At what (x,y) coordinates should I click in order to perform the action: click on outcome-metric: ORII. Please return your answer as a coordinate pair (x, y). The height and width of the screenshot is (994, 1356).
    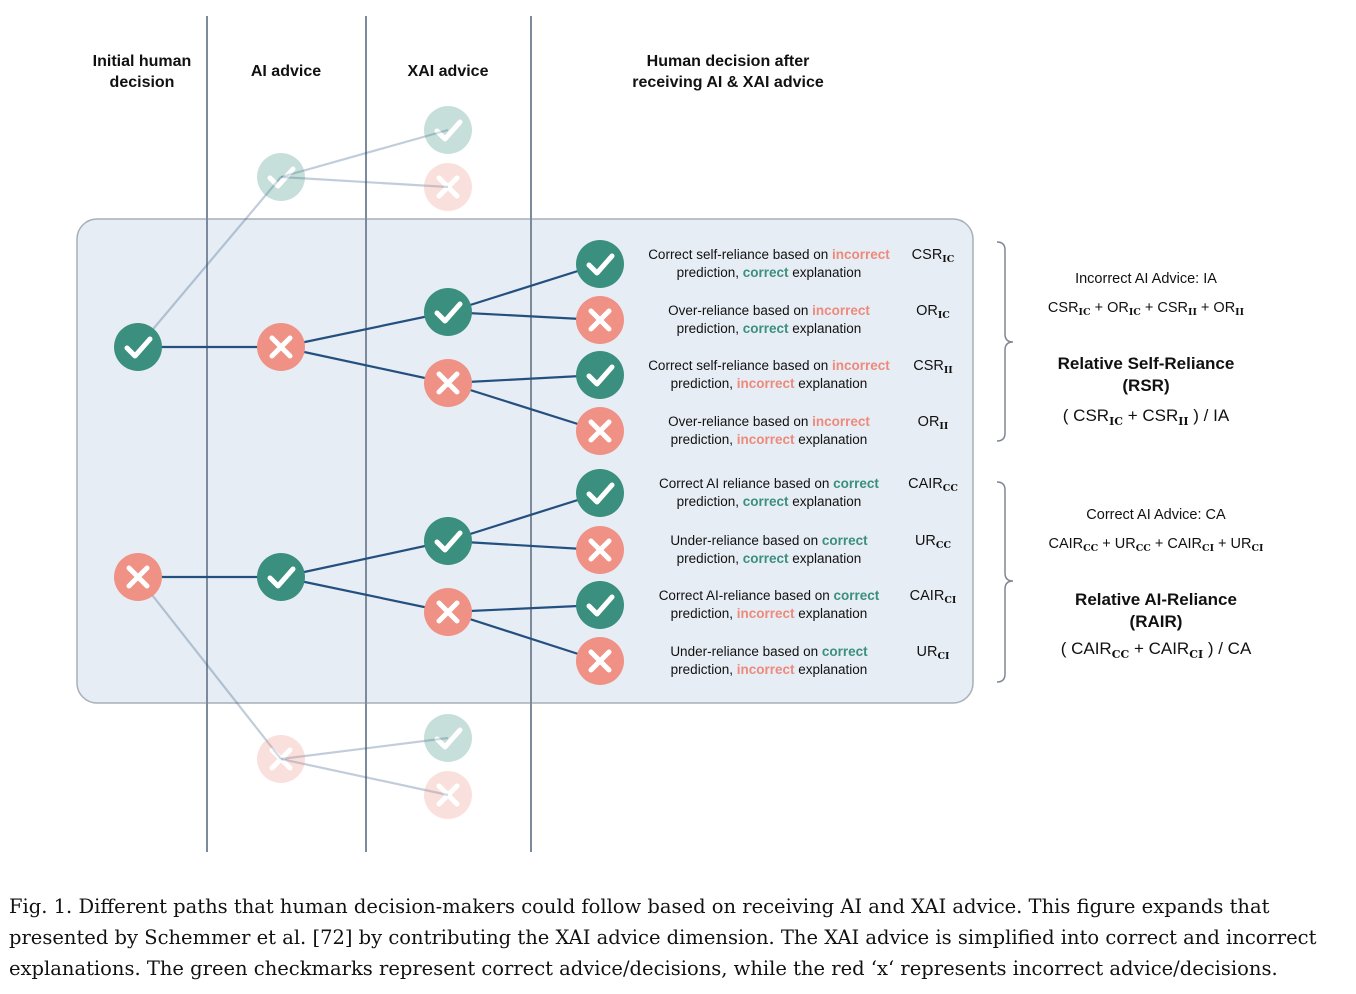
    Looking at the image, I should click on (933, 423).